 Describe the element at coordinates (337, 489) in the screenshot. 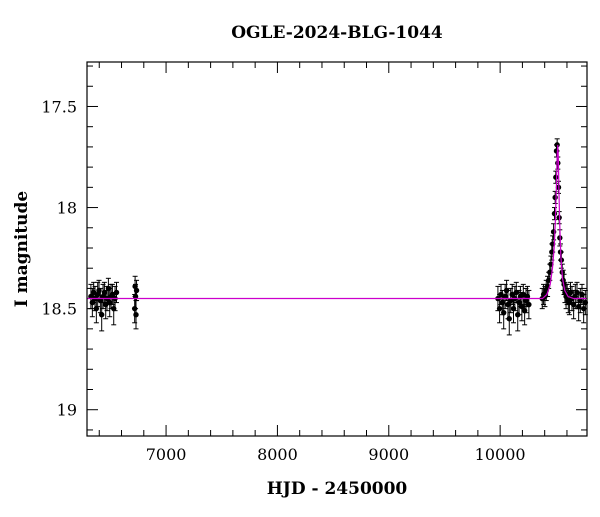

I see `x-axis-label: HJD - 2450000` at that location.